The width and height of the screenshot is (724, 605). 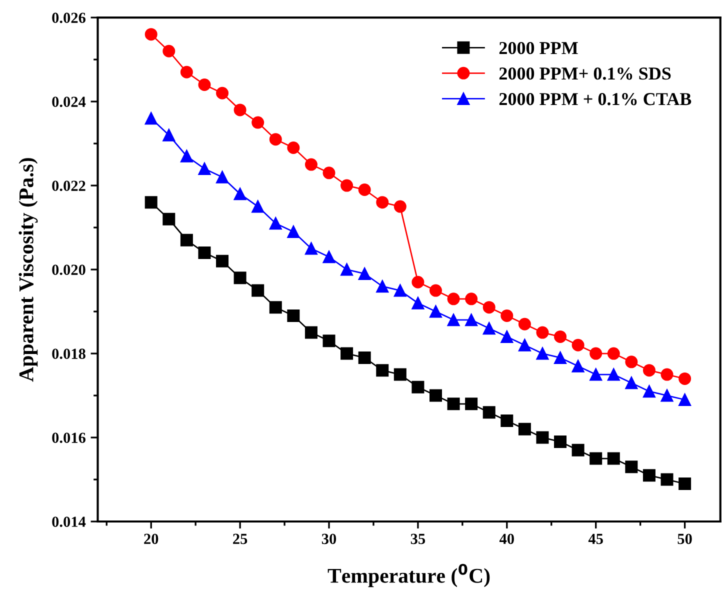 What do you see at coordinates (418, 539) in the screenshot?
I see `x-tick-label: 35` at bounding box center [418, 539].